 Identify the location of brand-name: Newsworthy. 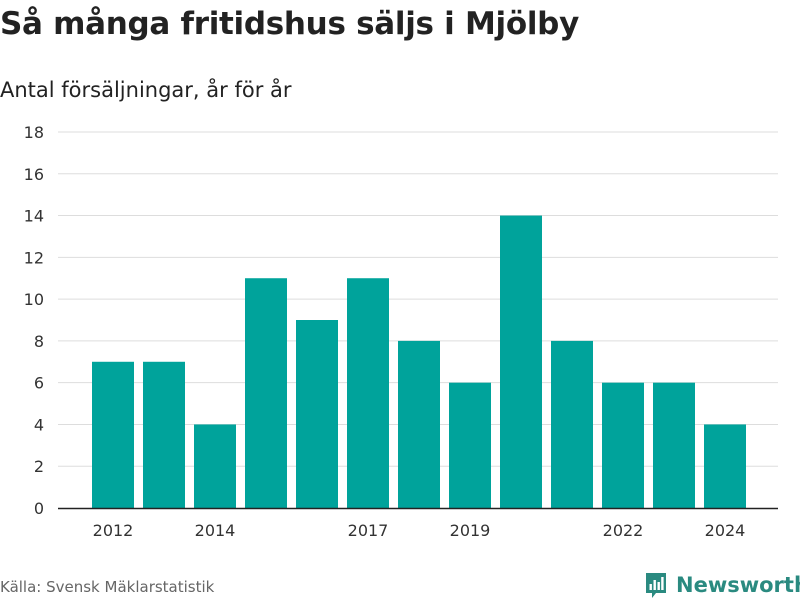
(738, 585).